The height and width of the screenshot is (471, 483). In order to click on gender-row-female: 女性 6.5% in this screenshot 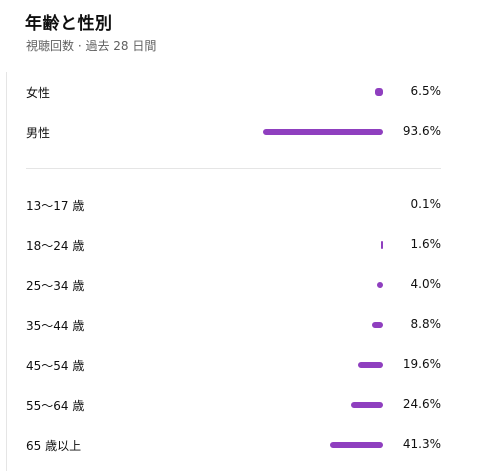, I will do `click(241, 92)`.